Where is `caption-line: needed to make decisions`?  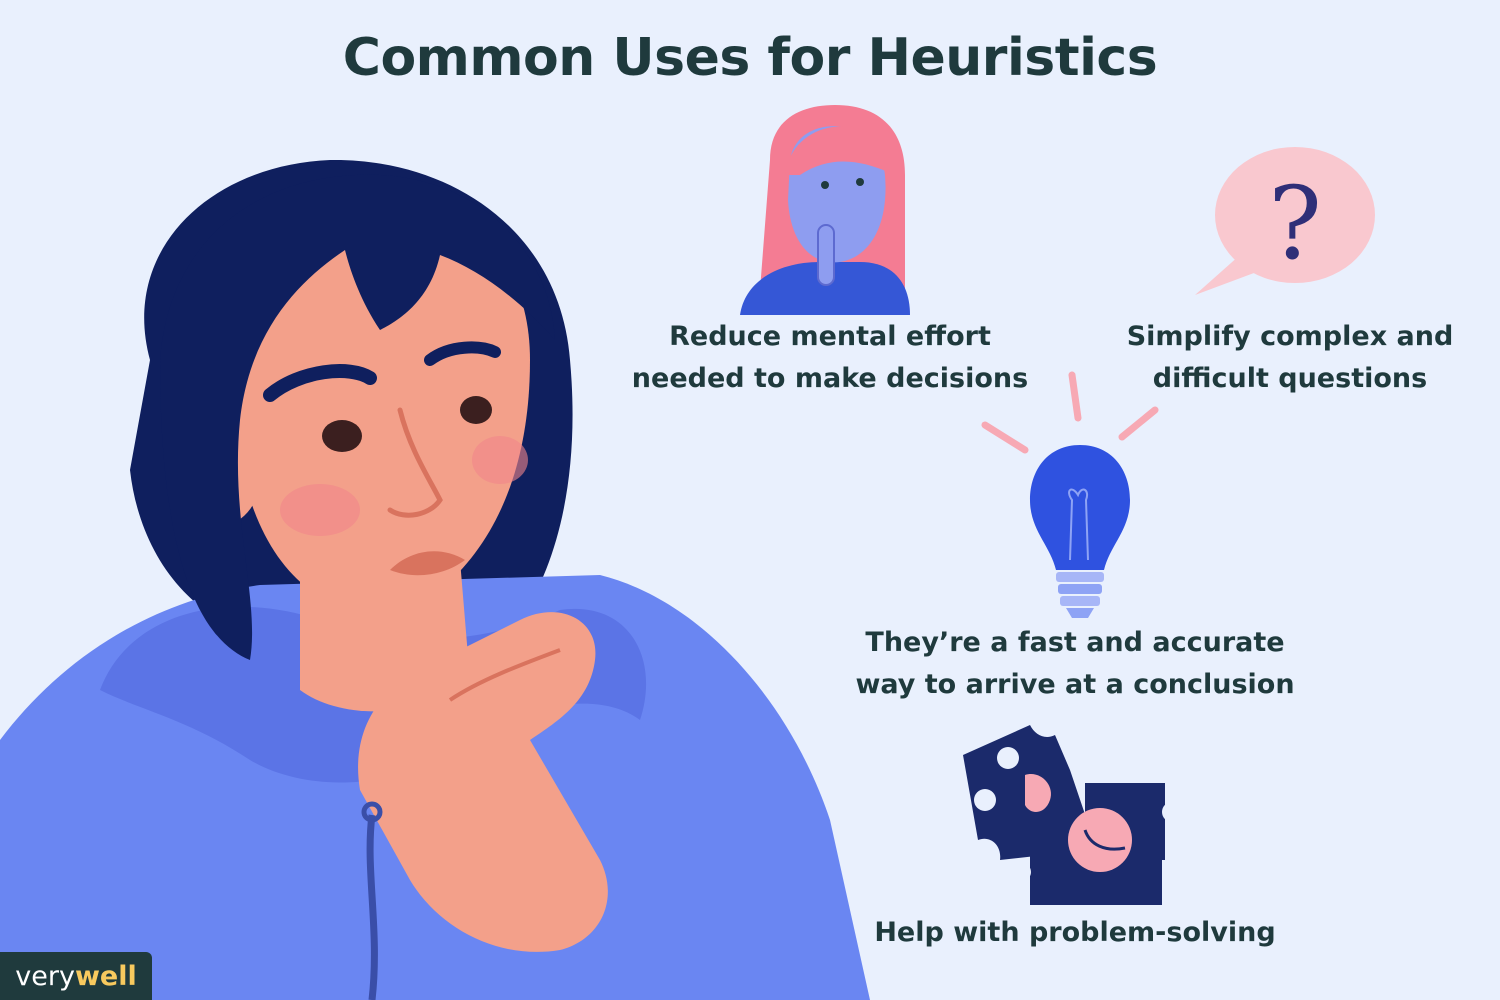 caption-line: needed to make decisions is located at coordinates (830, 378).